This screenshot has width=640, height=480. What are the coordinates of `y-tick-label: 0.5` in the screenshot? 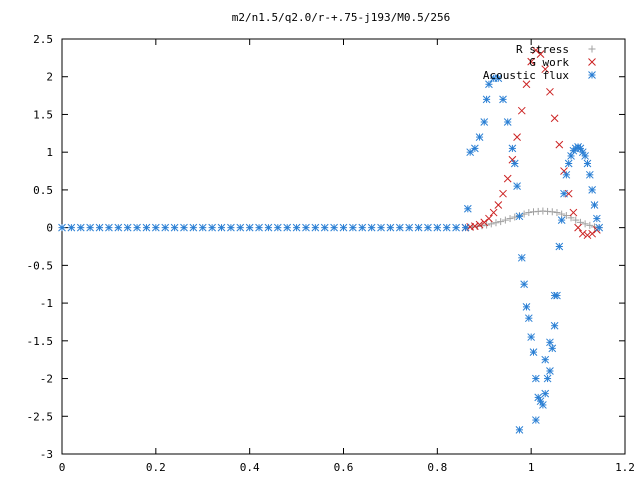 It's located at (43, 190).